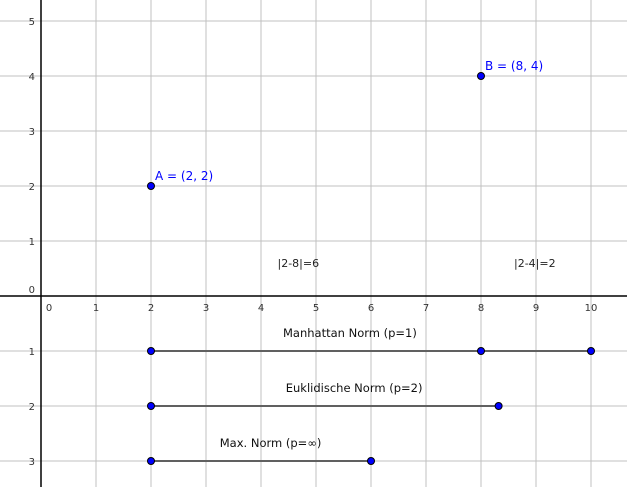 Image resolution: width=627 pixels, height=487 pixels. What do you see at coordinates (32, 22) in the screenshot?
I see `y-tick-label: 5` at bounding box center [32, 22].